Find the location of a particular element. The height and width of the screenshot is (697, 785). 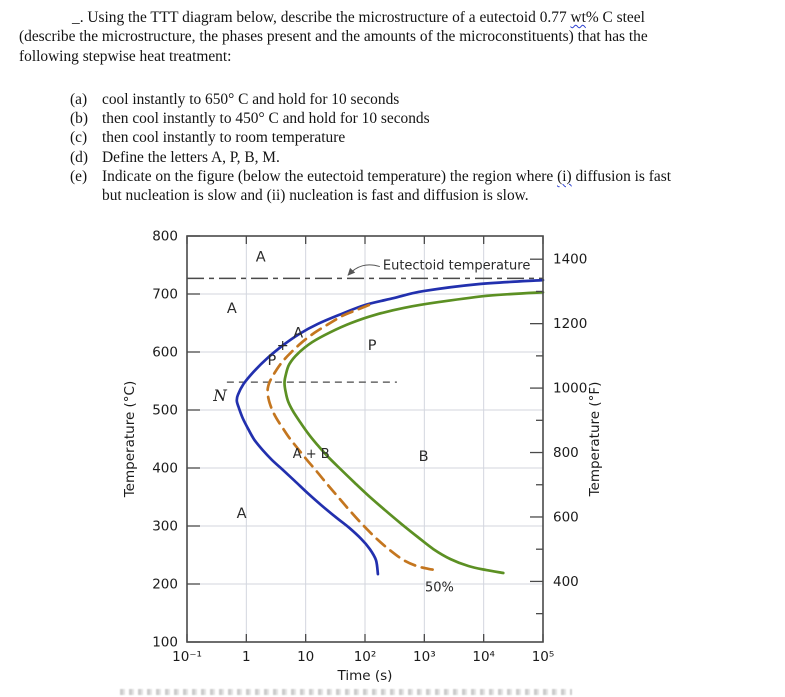

item-marker: (a) is located at coordinates (79, 99).